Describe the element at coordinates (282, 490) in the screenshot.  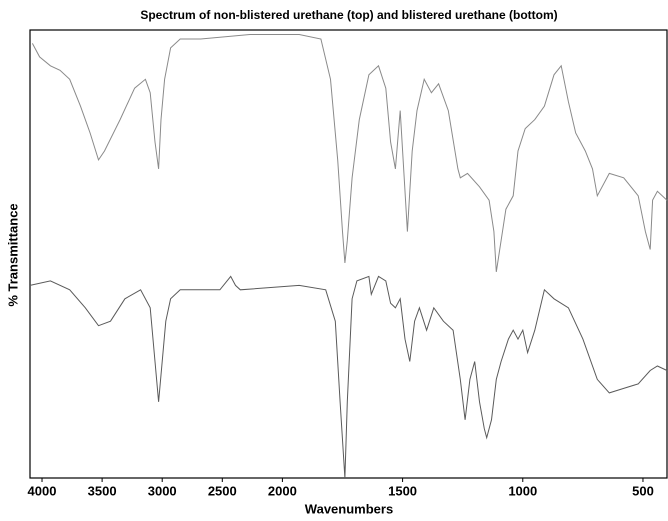
I see `x-tick-label: 2000` at that location.